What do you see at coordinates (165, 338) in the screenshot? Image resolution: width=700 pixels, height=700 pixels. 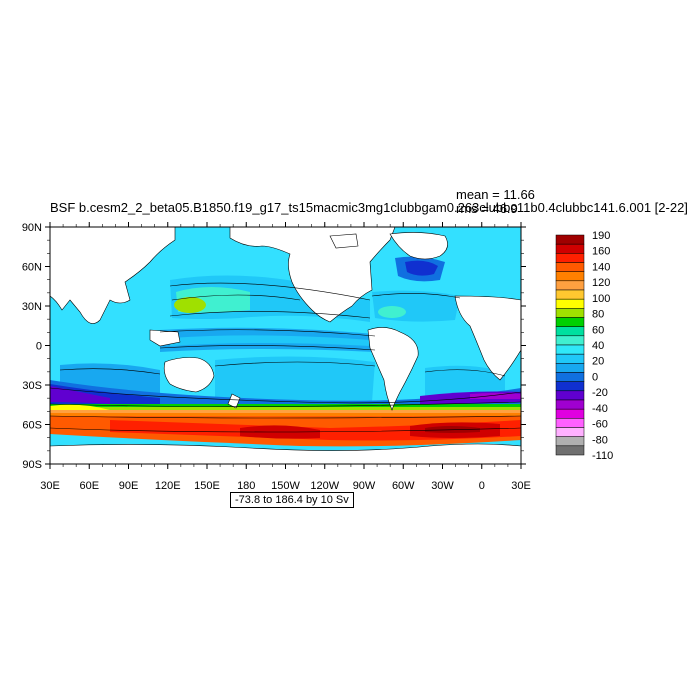 I see `land-indonesia` at bounding box center [165, 338].